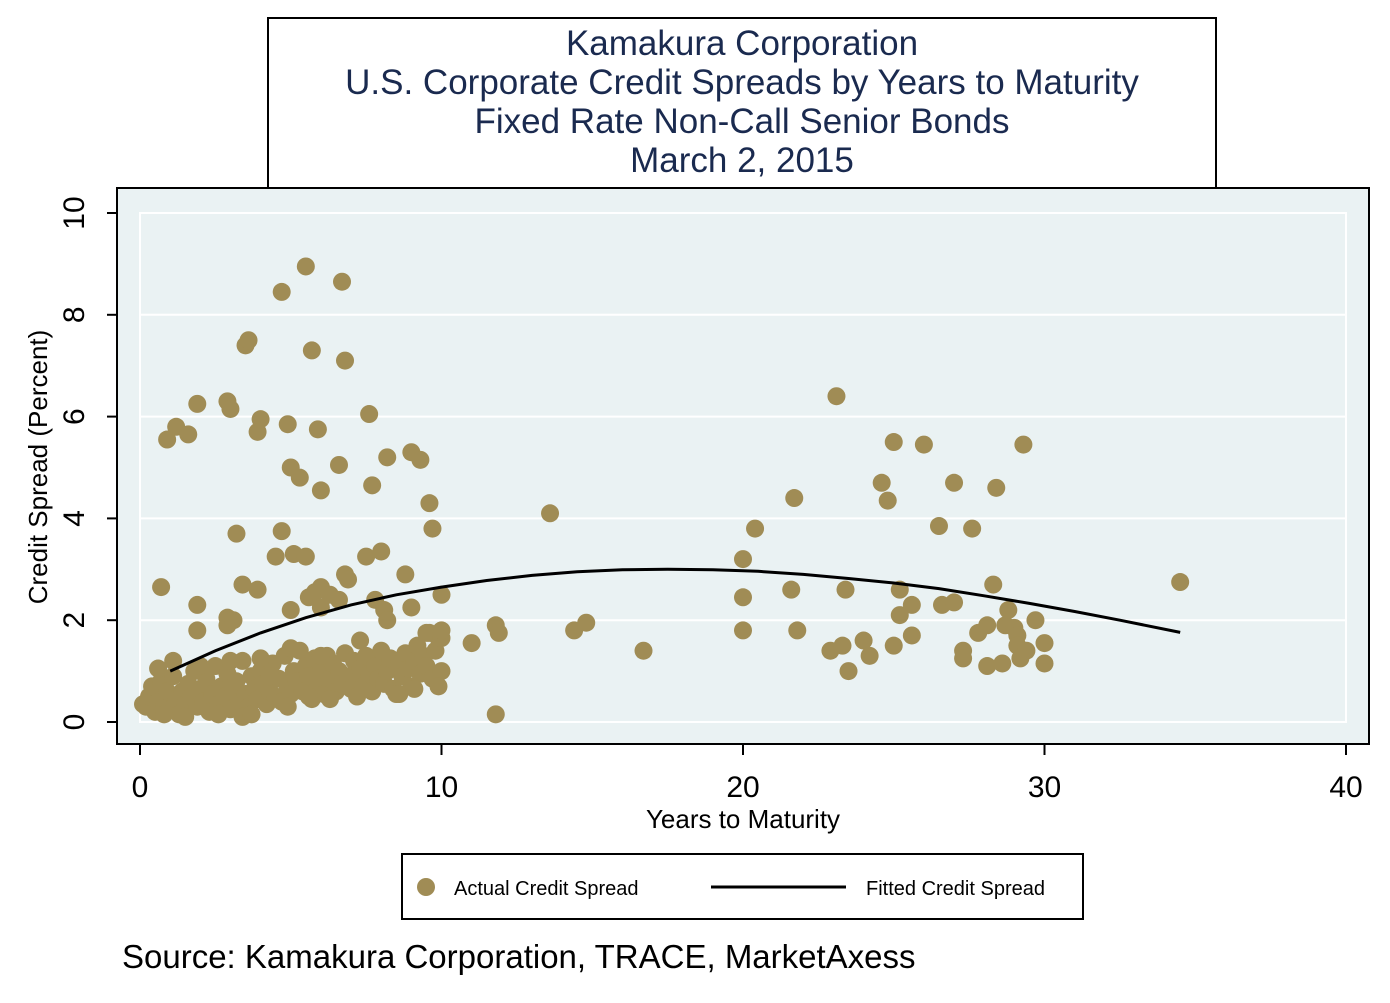 The height and width of the screenshot is (1003, 1390). What do you see at coordinates (74, 620) in the screenshot?
I see `y-tick-label: 2` at bounding box center [74, 620].